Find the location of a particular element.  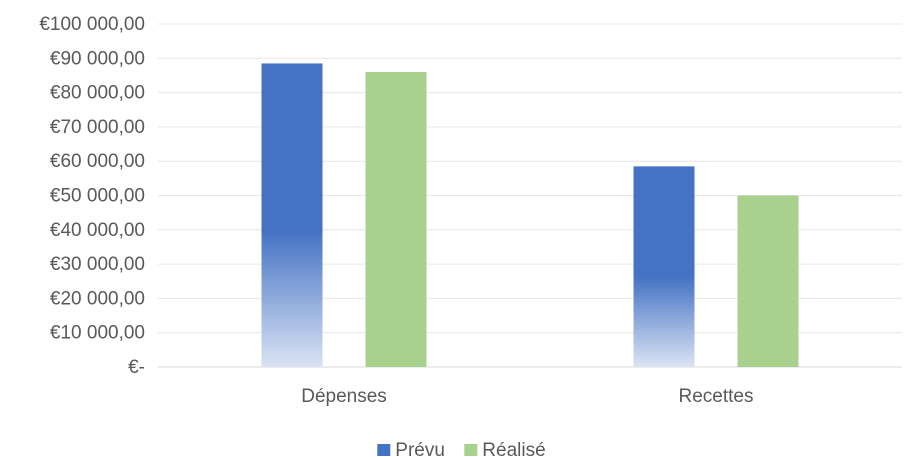

y-tick-label: €20 000,00 is located at coordinates (97, 298).